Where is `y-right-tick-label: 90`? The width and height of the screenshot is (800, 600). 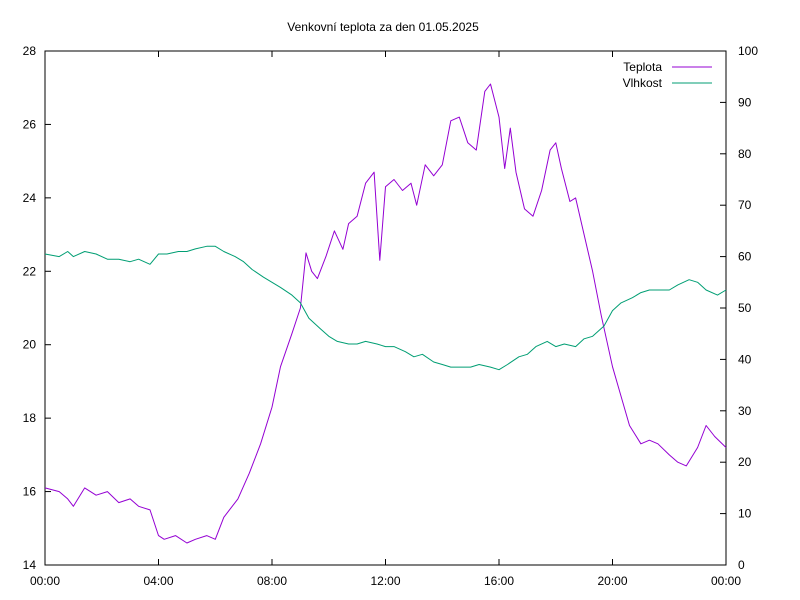
y-right-tick-label: 90 is located at coordinates (745, 102).